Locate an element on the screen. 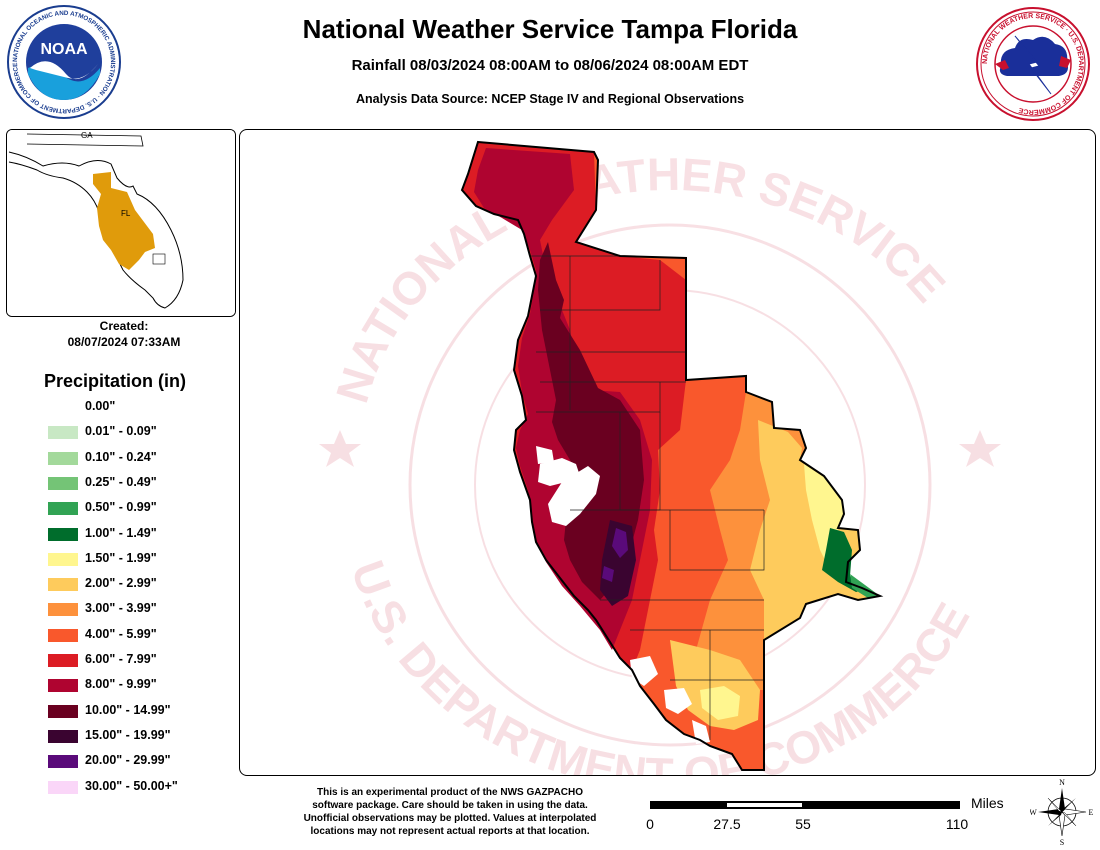 This screenshot has width=1100, height=850. legend-label: 0.10" - 0.24" is located at coordinates (121, 456).